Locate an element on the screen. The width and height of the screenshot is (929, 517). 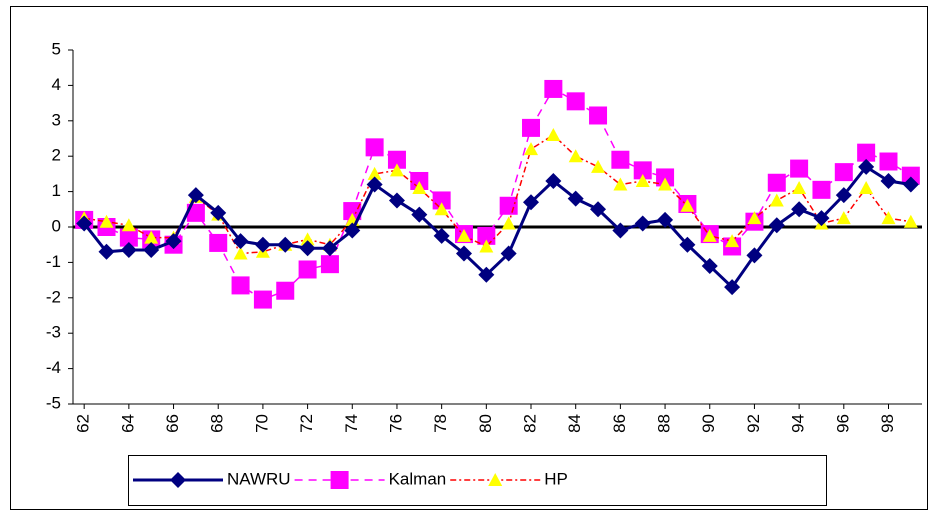
x-tick-label: 84 is located at coordinates (574, 423).